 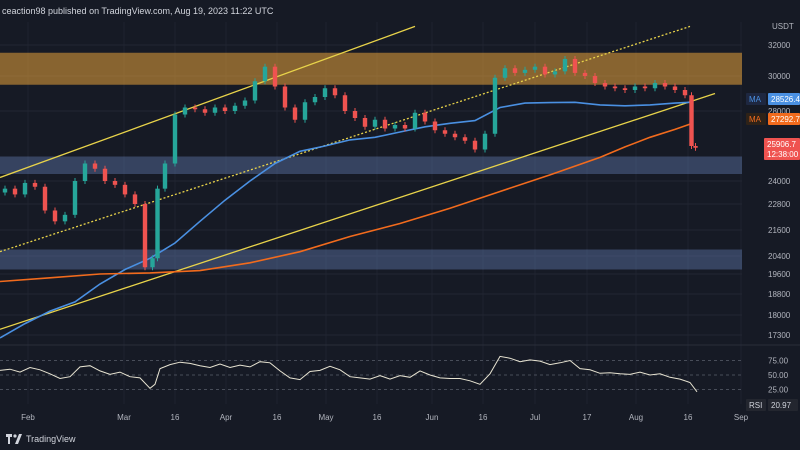 I want to click on price-value: 25906.7, so click(x=781, y=144).